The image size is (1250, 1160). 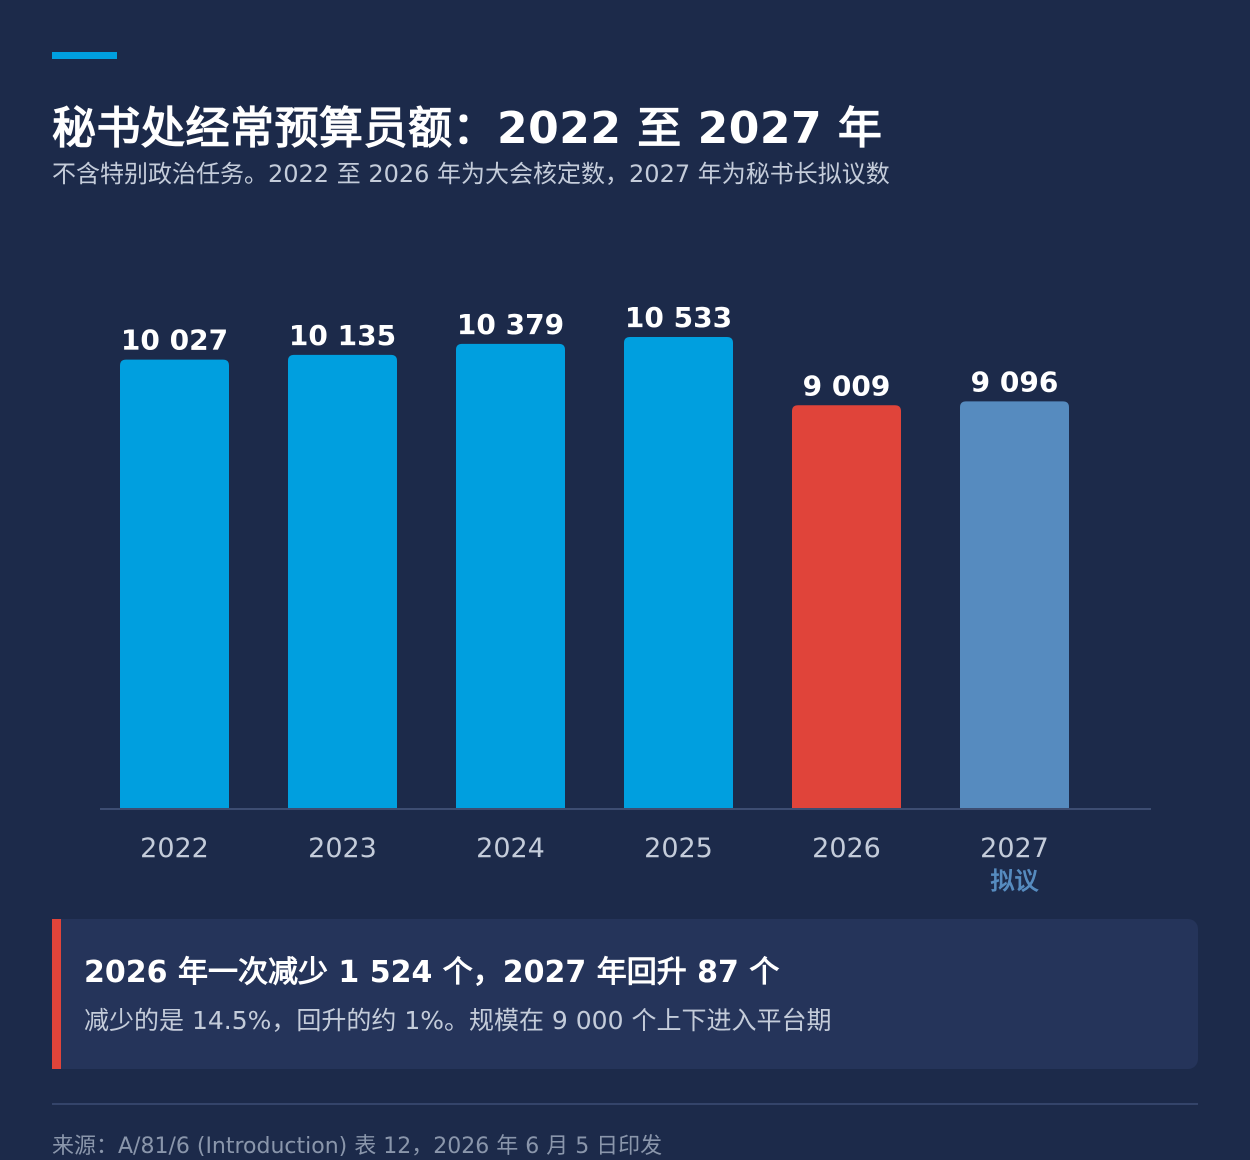 What do you see at coordinates (510, 576) in the screenshot?
I see `bar-2024` at bounding box center [510, 576].